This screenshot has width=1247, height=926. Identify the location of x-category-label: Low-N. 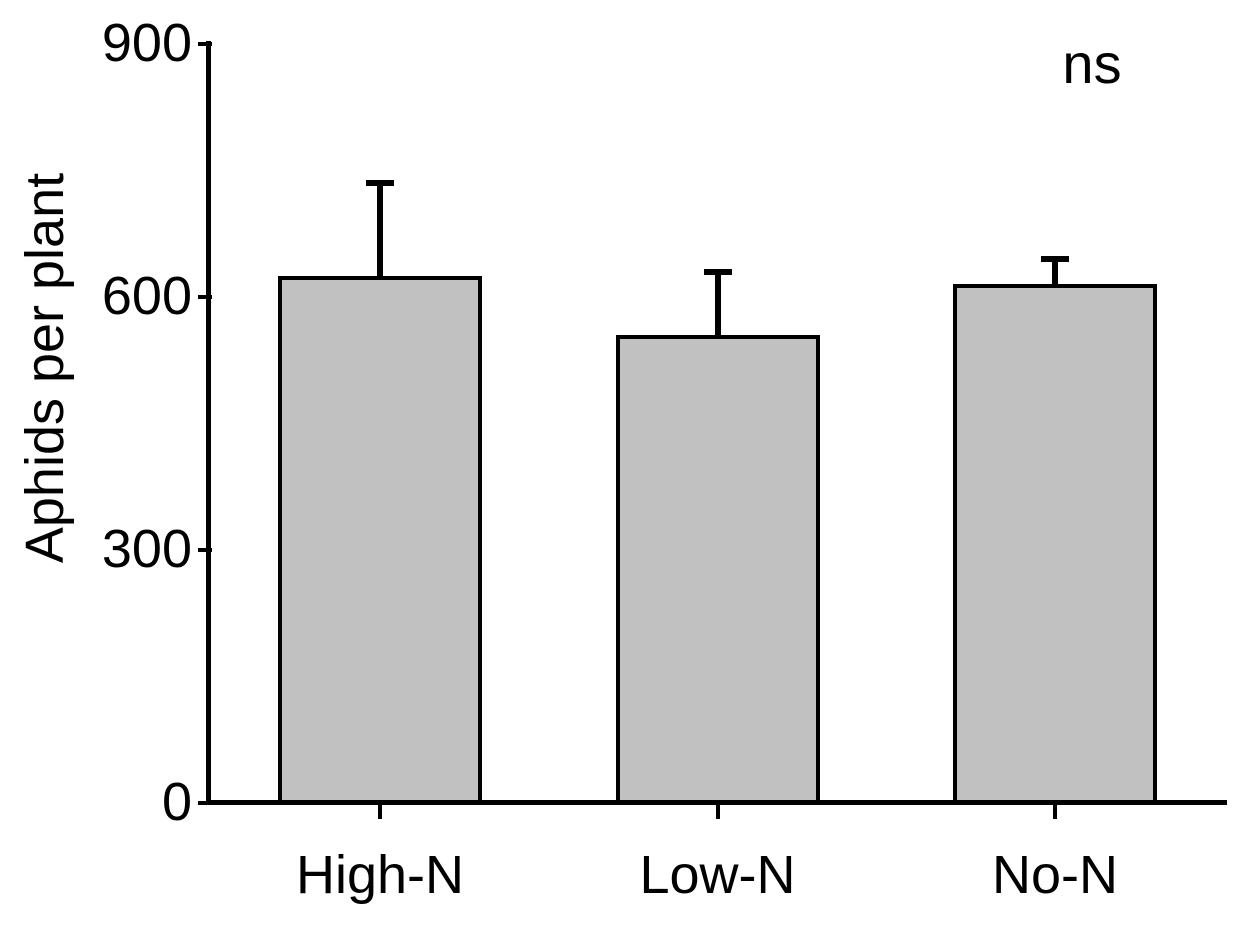
(717, 875).